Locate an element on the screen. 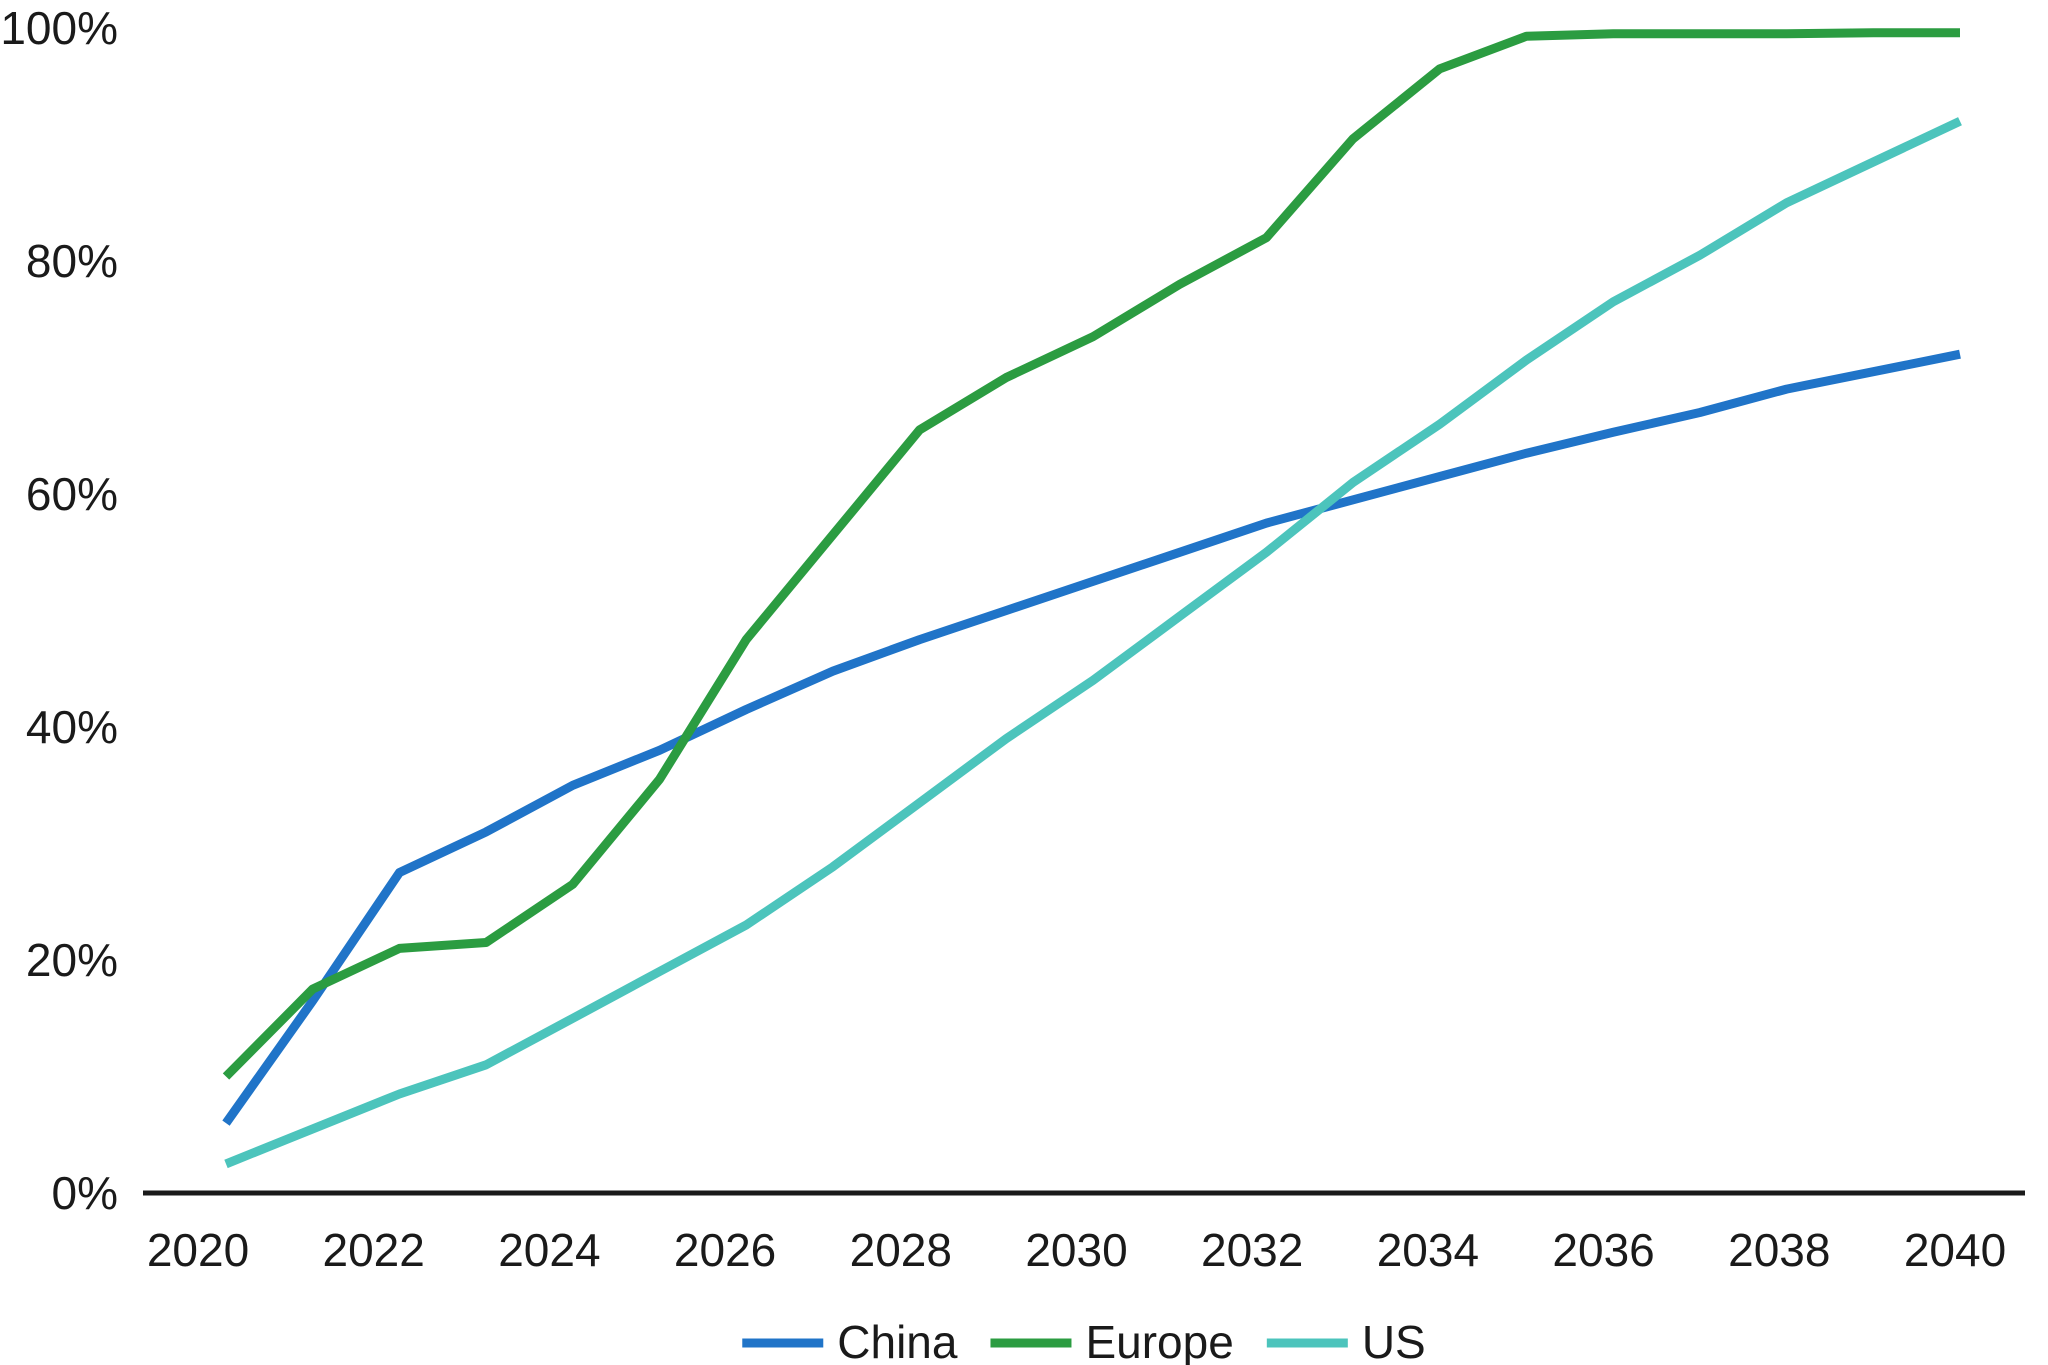 Image resolution: width=2048 pixels, height=1365 pixels. x-tick-label: 2024 is located at coordinates (549, 1250).